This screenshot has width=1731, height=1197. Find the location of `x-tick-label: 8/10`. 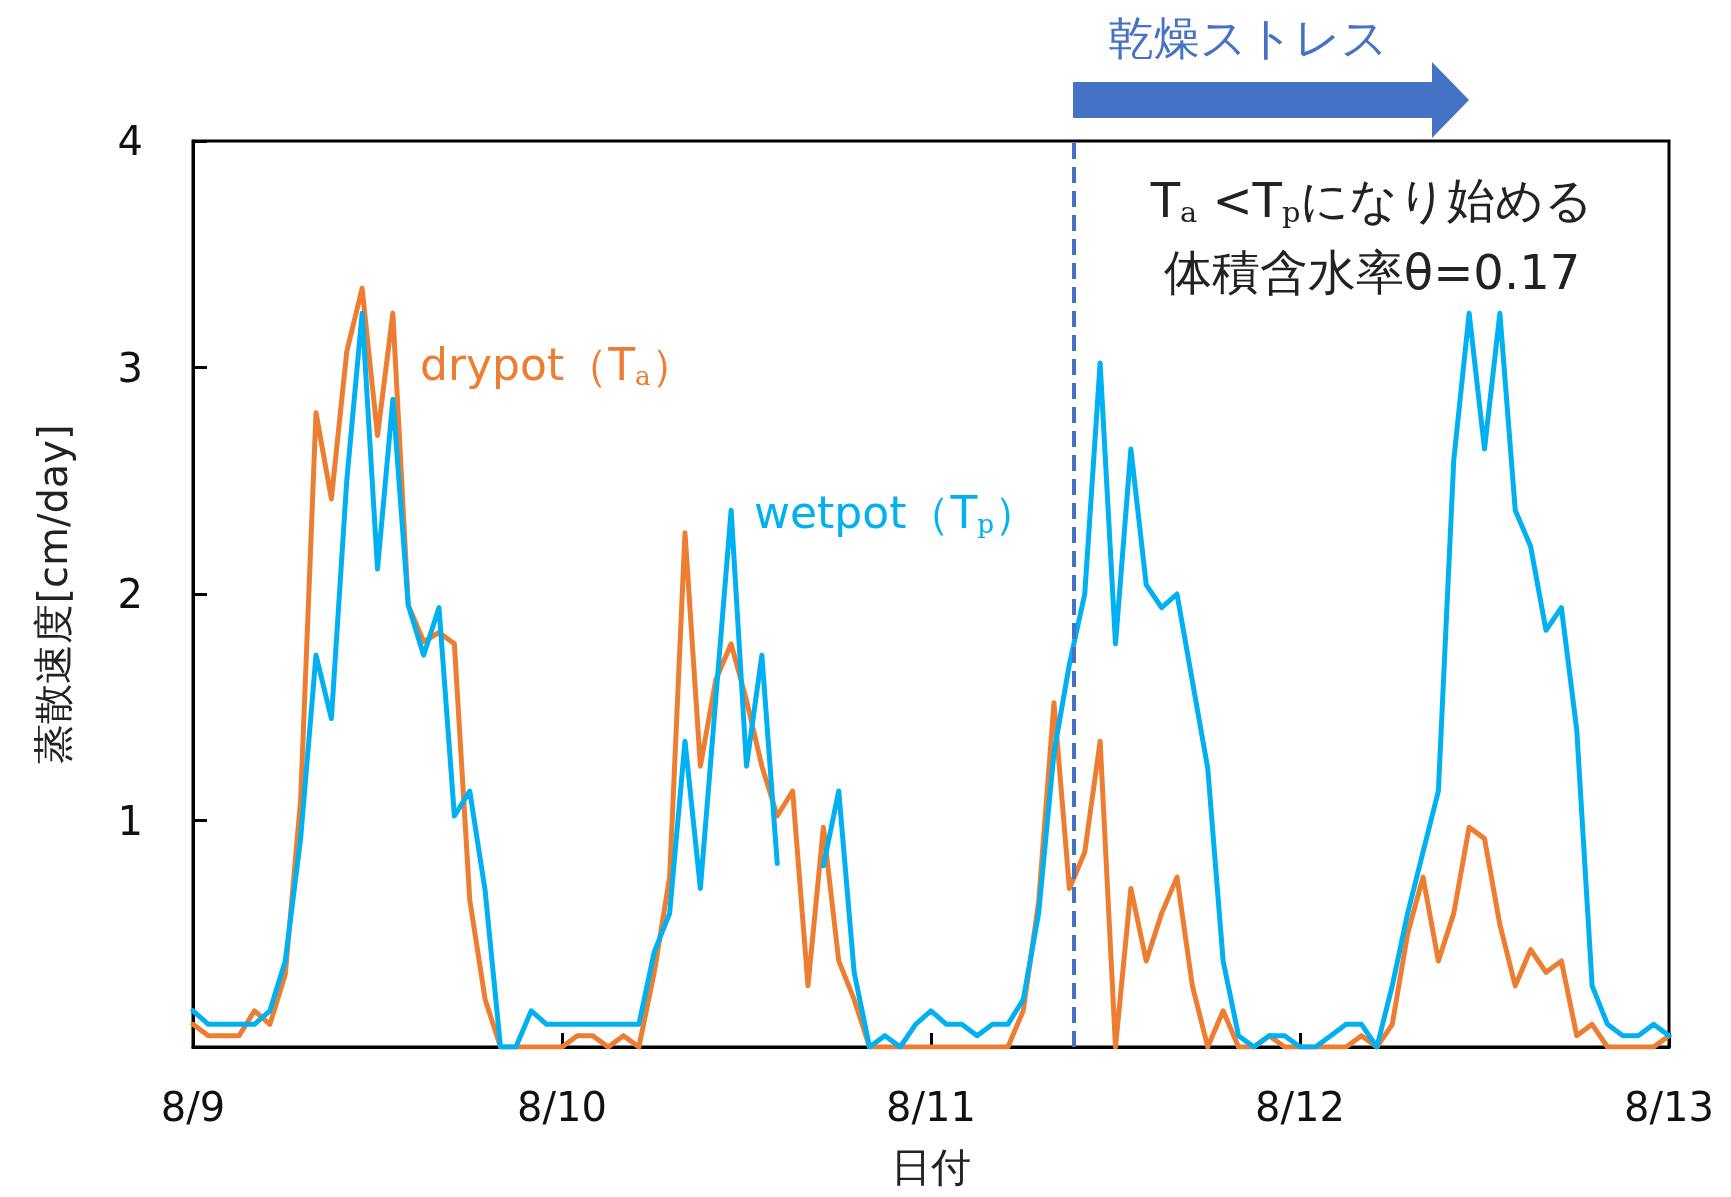

x-tick-label: 8/10 is located at coordinates (562, 1107).